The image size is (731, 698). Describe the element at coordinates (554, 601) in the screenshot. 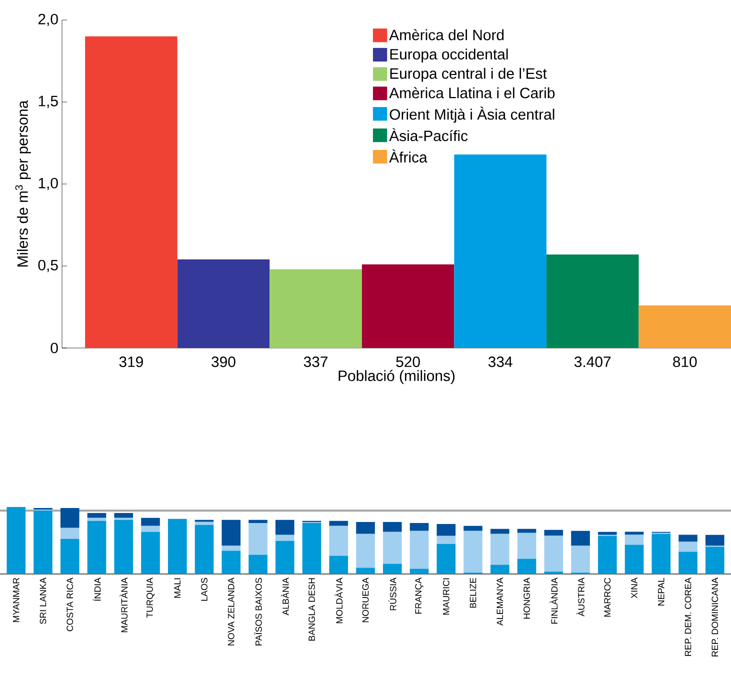

I see `x-tick-label: FINLÀNDIA` at that location.